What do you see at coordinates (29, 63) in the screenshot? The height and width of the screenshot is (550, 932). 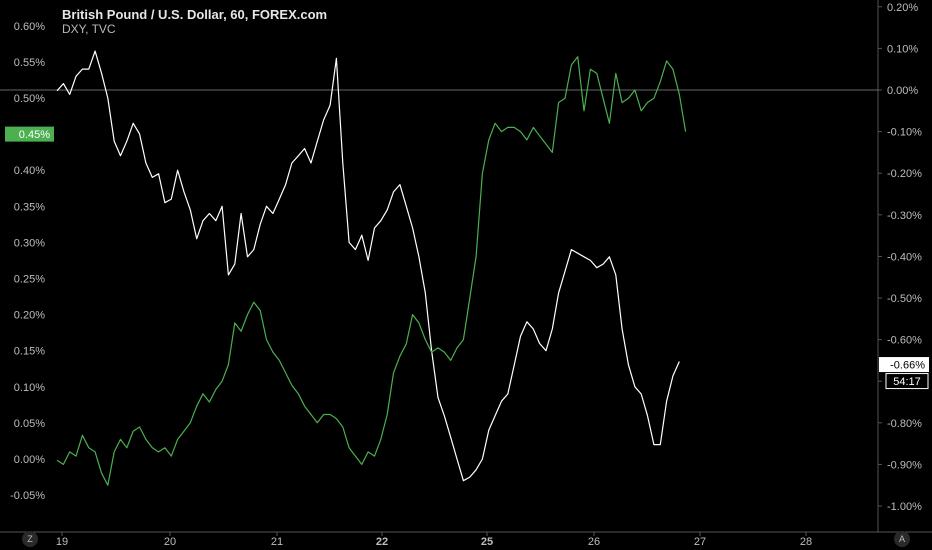 I see `left-tick-label: 0.55%` at bounding box center [29, 63].